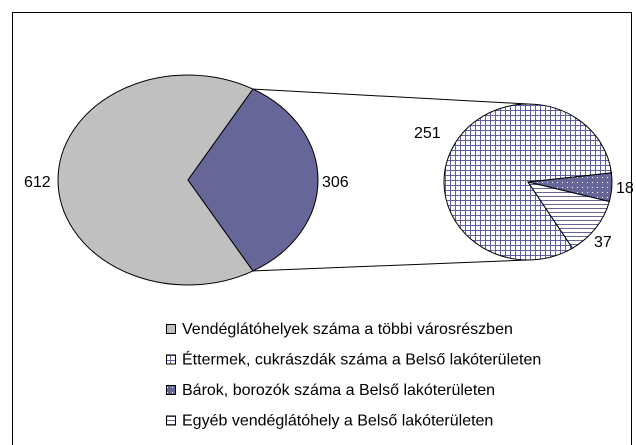 The width and height of the screenshot is (636, 445). I want to click on data-label: 18, so click(625, 188).